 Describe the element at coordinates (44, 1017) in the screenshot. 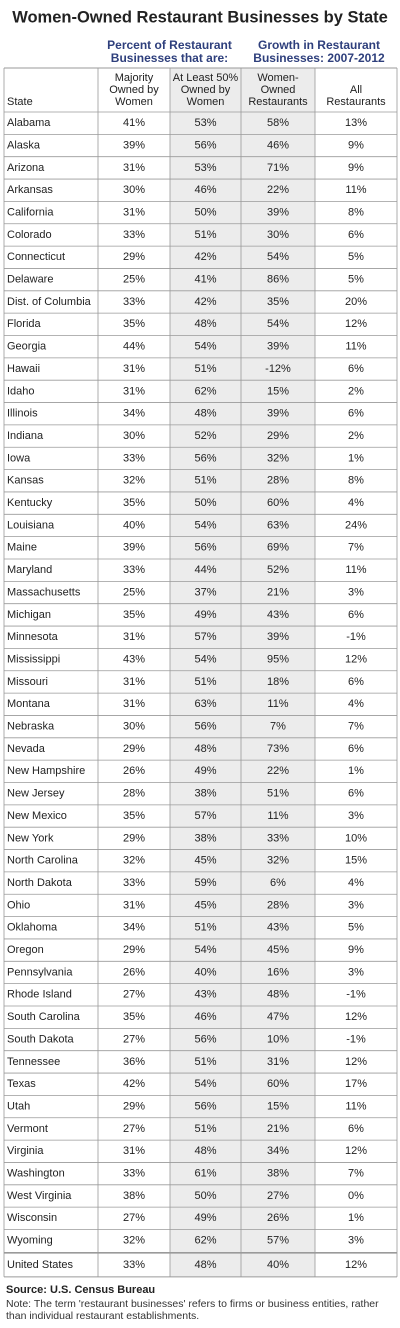

I see `row-label: South Carolina` at that location.